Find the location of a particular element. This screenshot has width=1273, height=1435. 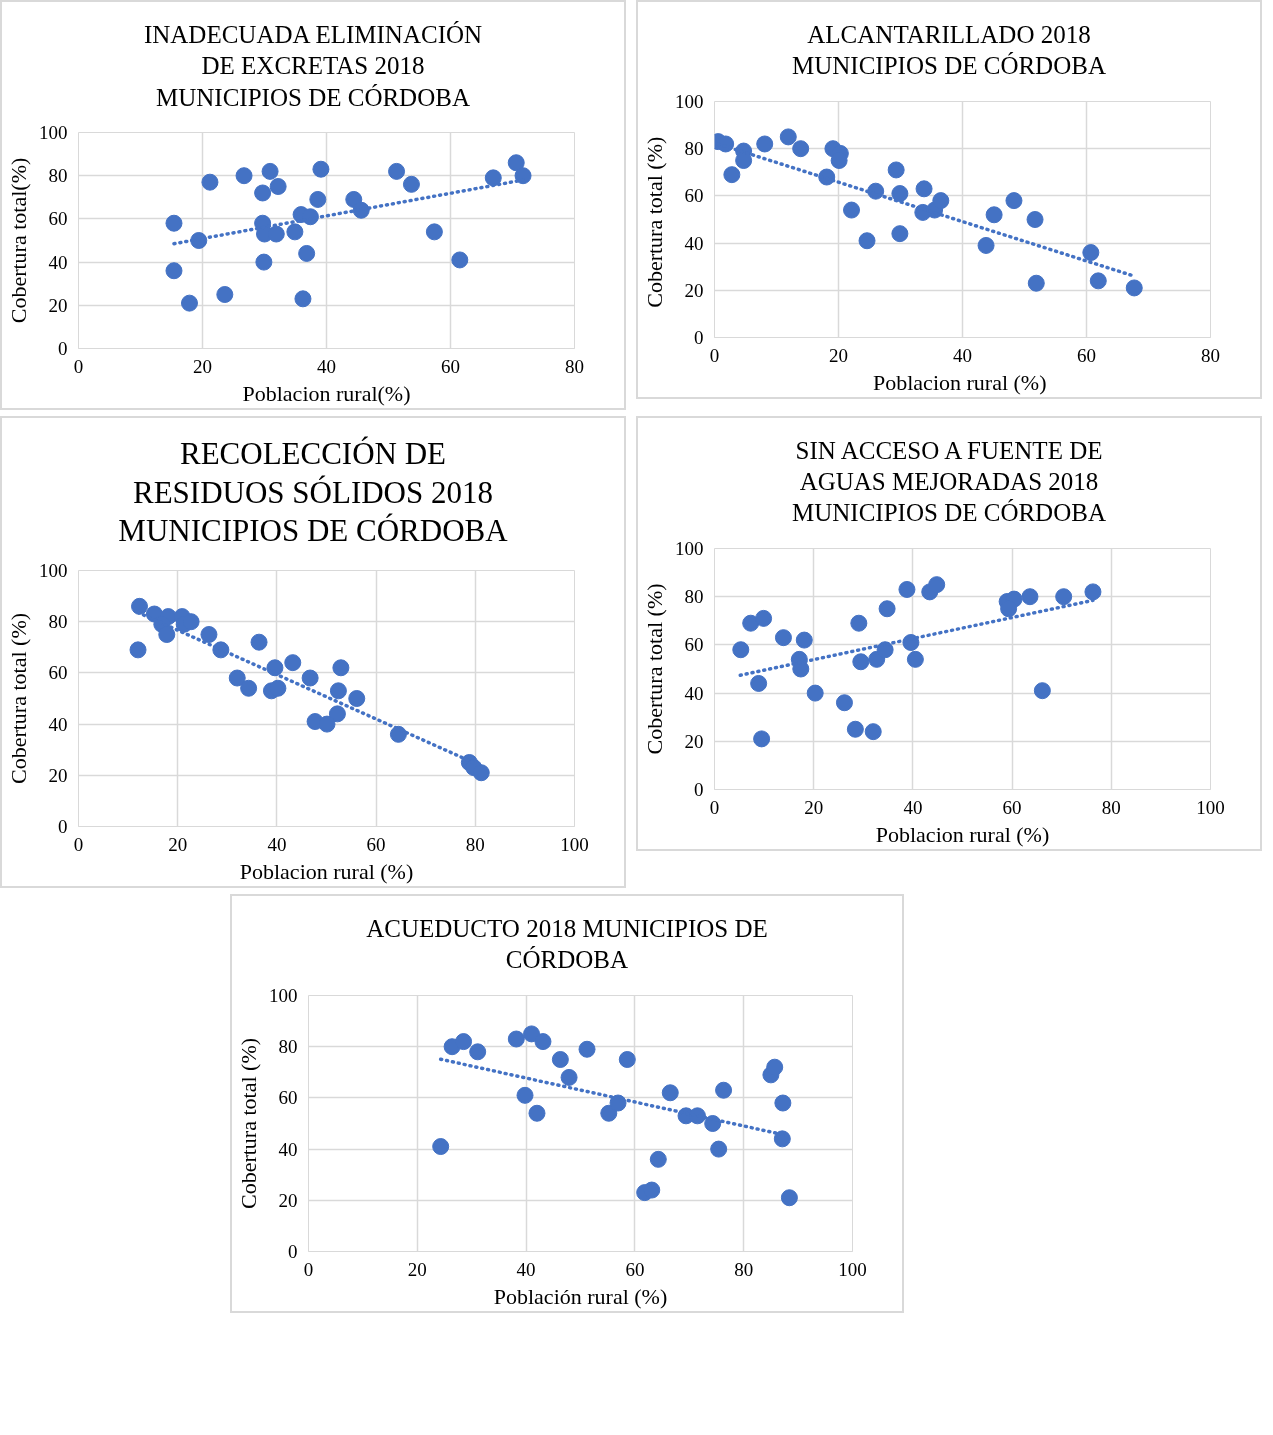

x-tick-label: 100 is located at coordinates (574, 844).